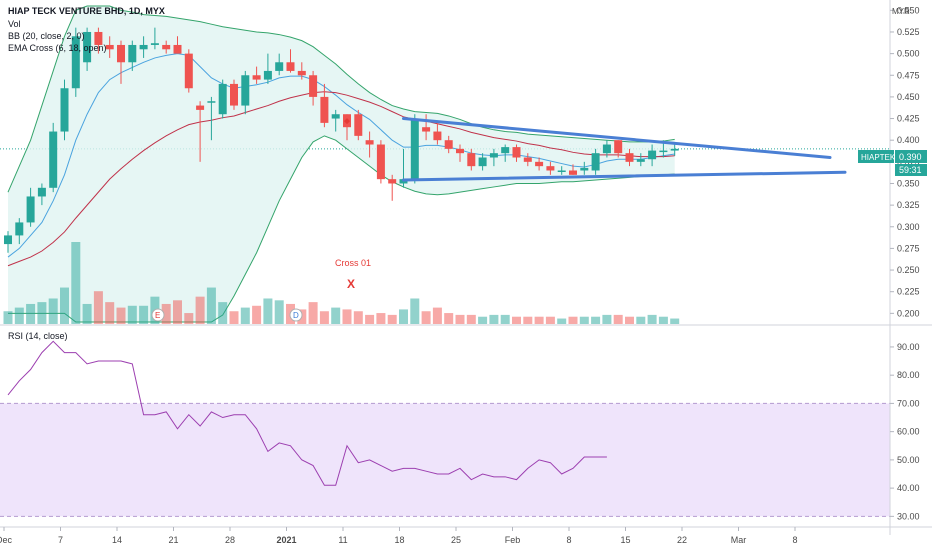 The image size is (932, 550). Describe the element at coordinates (568, 540) in the screenshot. I see `time-tick-label: 8` at that location.